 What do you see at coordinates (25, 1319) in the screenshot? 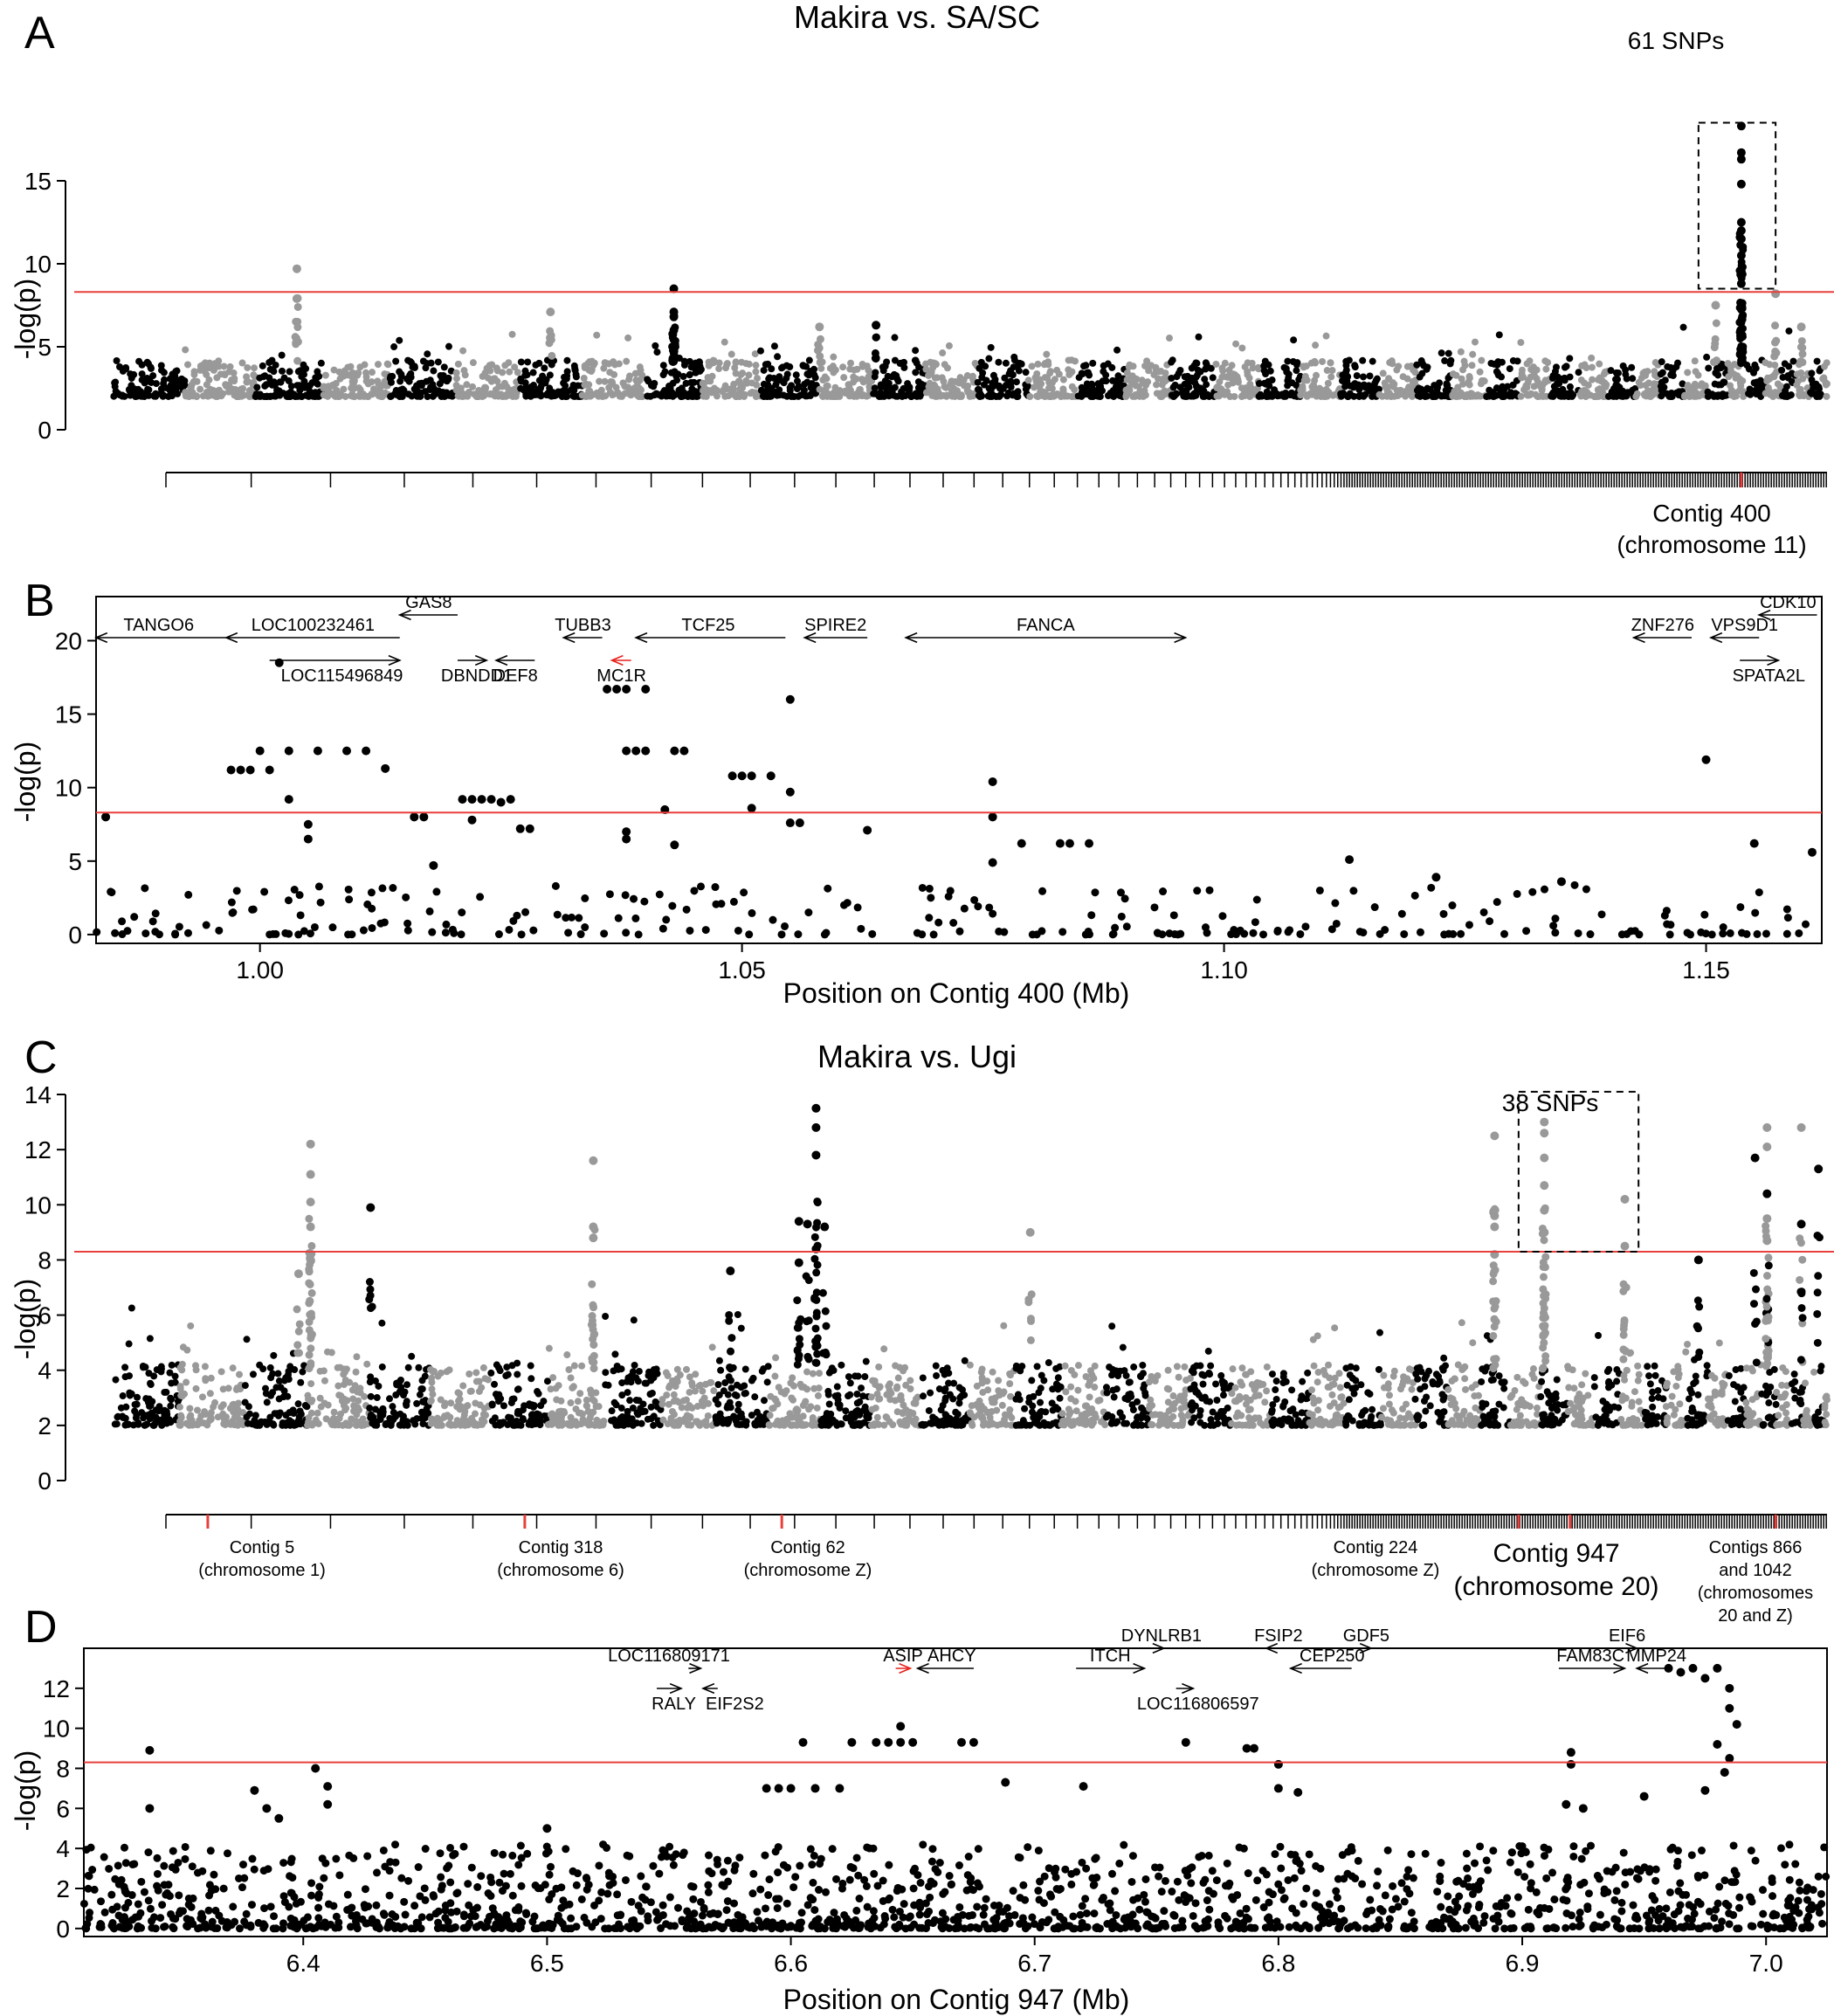
I see `panel-c-ylabel: -log(p)` at bounding box center [25, 1319].